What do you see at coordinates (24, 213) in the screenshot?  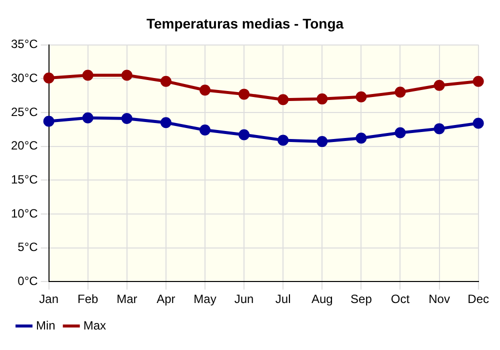 I see `y-tick-label: 10°C` at bounding box center [24, 213].